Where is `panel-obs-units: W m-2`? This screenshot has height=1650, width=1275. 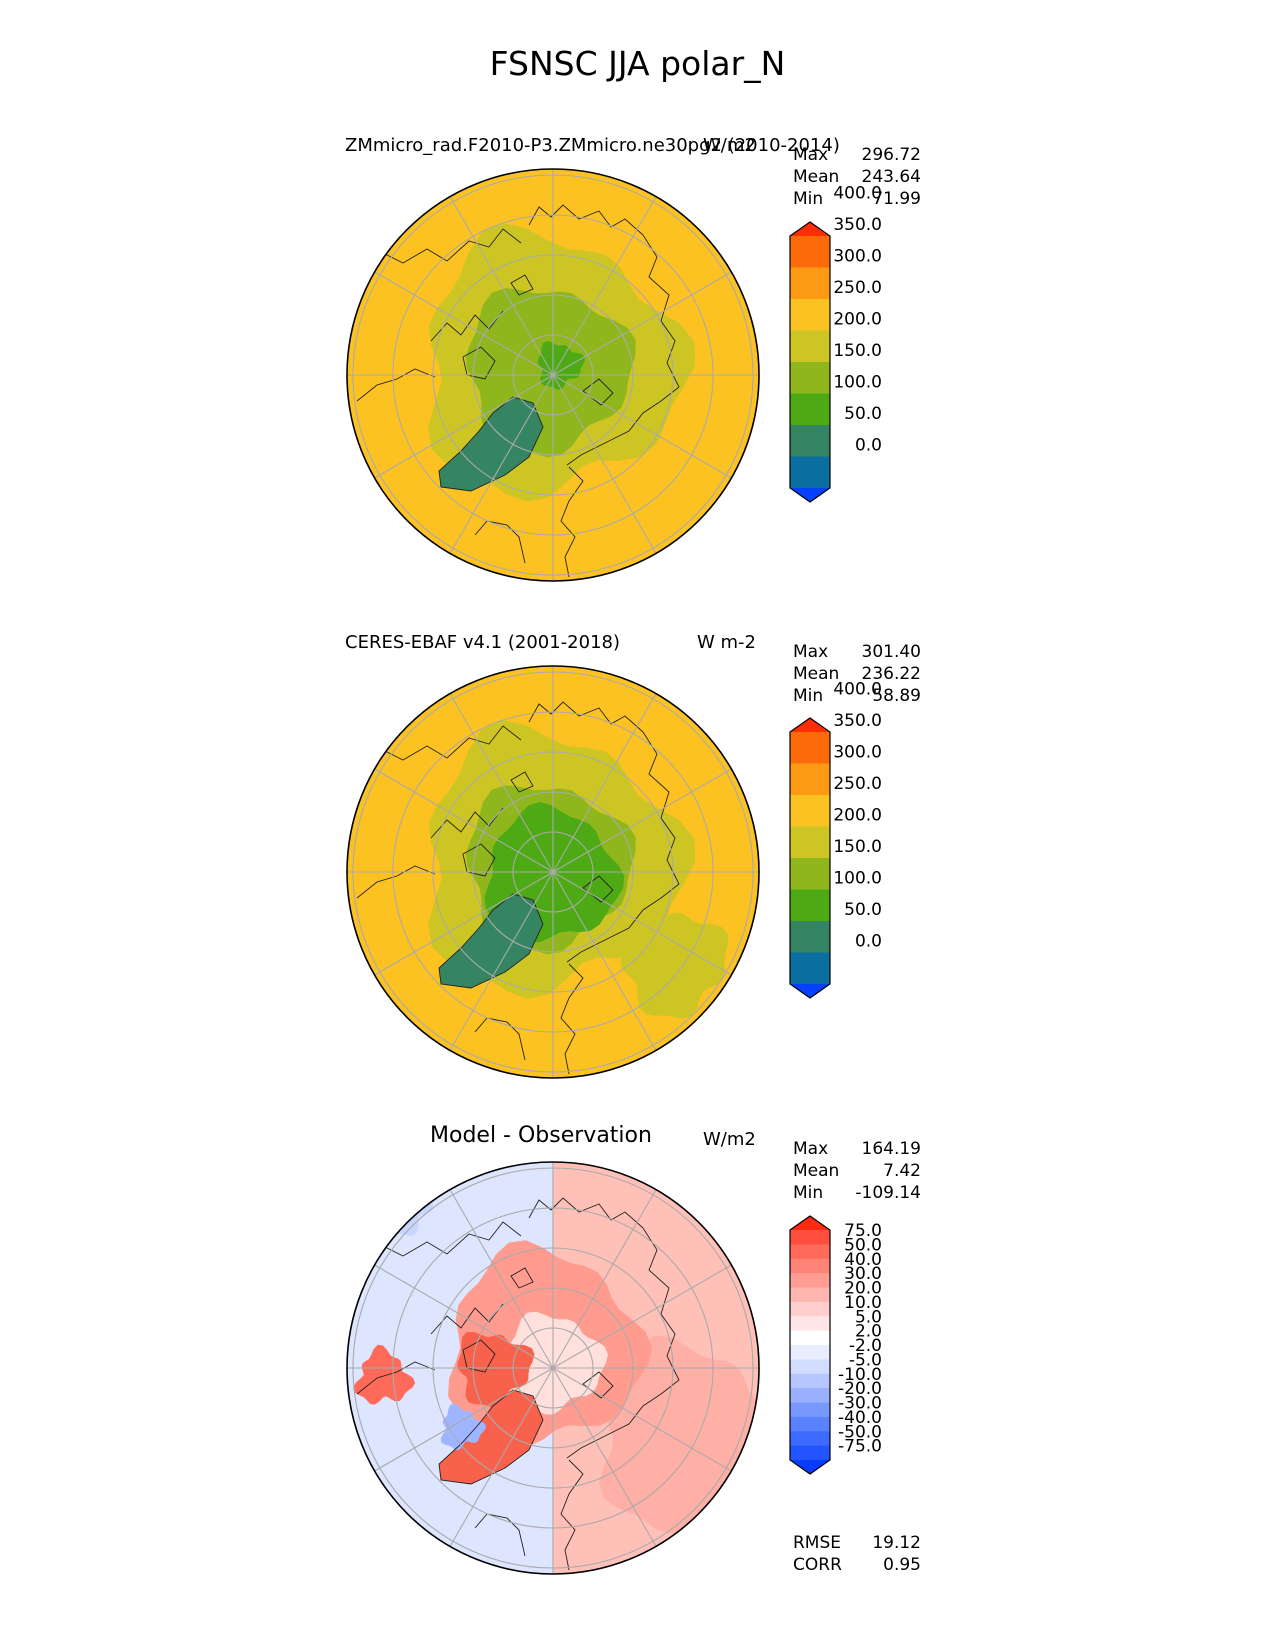 panel-obs-units: W m-2 is located at coordinates (727, 642).